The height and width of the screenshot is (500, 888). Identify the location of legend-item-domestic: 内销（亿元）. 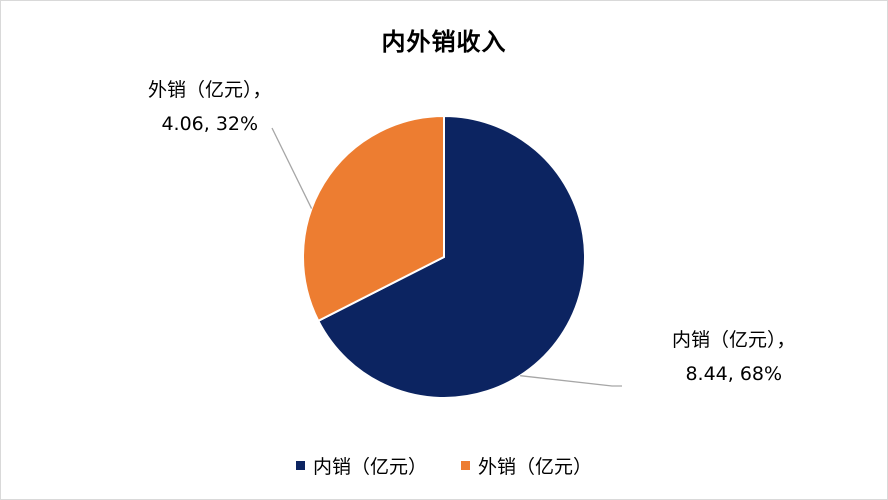
(361, 465).